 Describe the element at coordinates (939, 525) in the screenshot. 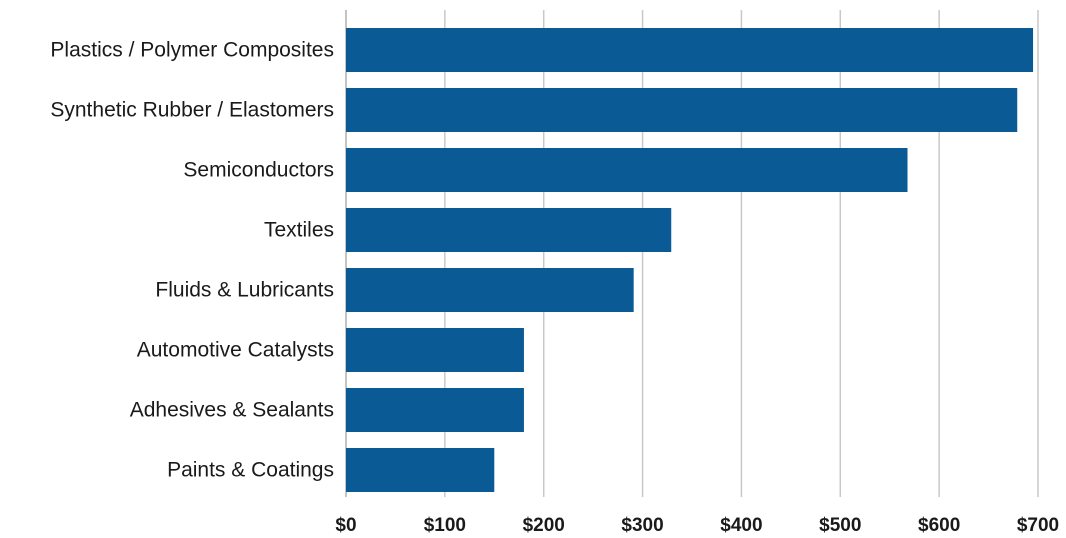

I see `x-tick-label: $600` at that location.